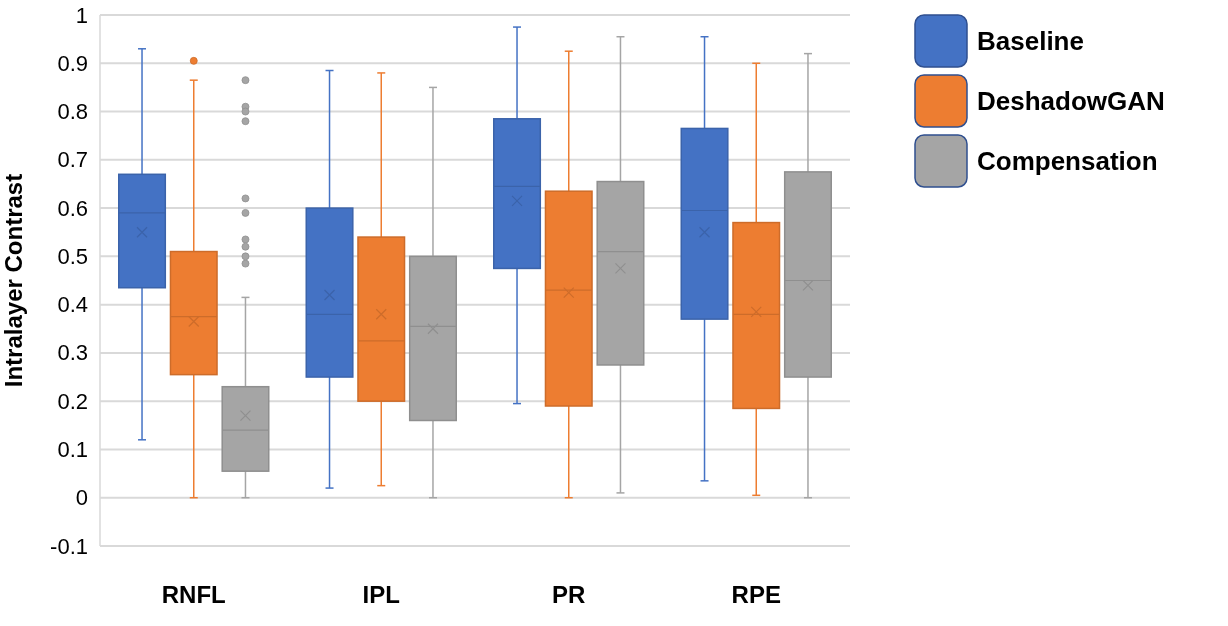 The height and width of the screenshot is (626, 1228). I want to click on y-tick-label: -0.1, so click(69, 546).